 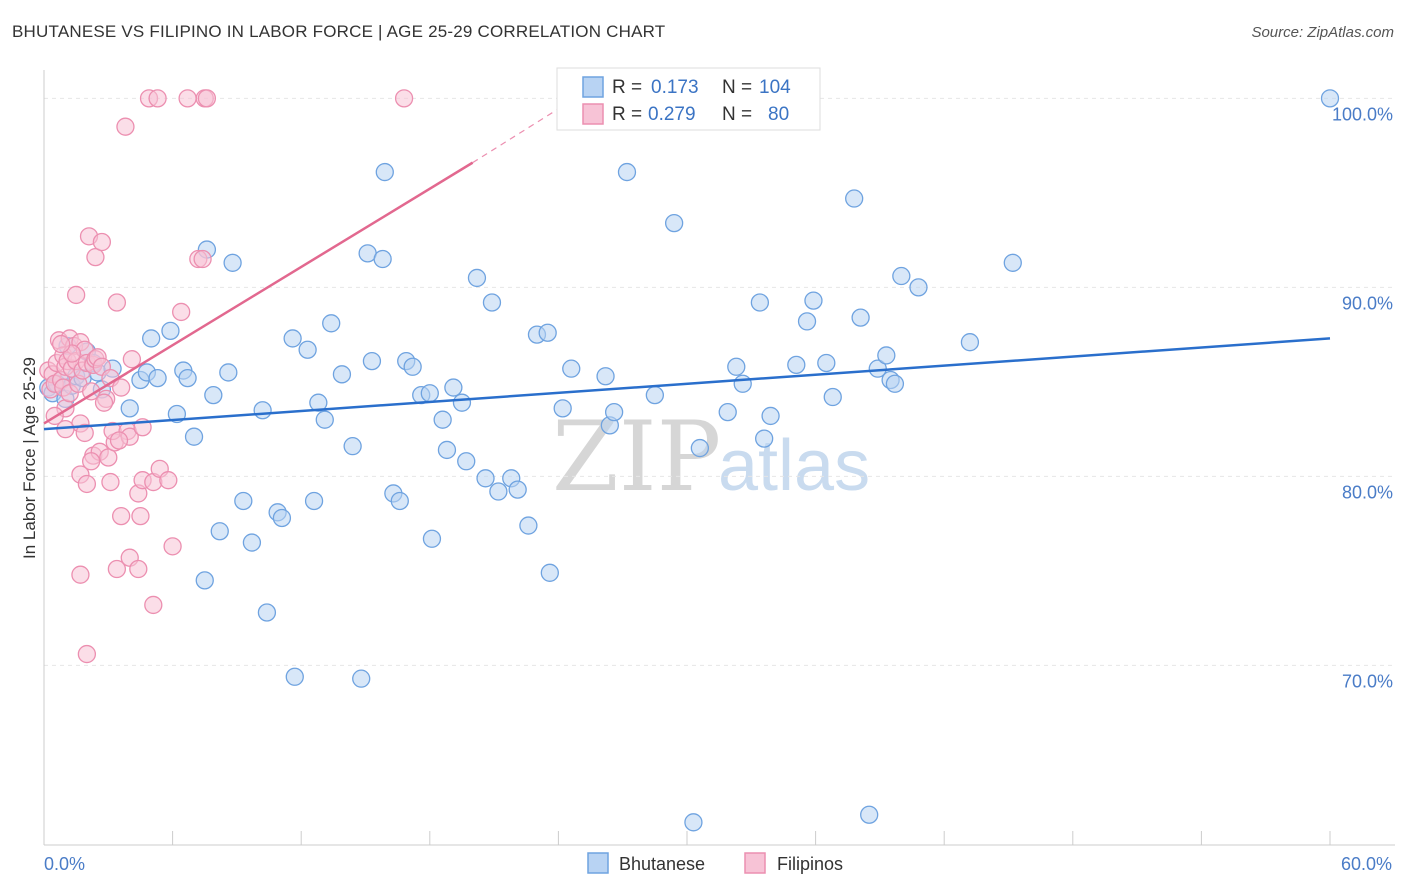 I want to click on watermark-atlas: atlas, so click(x=794, y=466).